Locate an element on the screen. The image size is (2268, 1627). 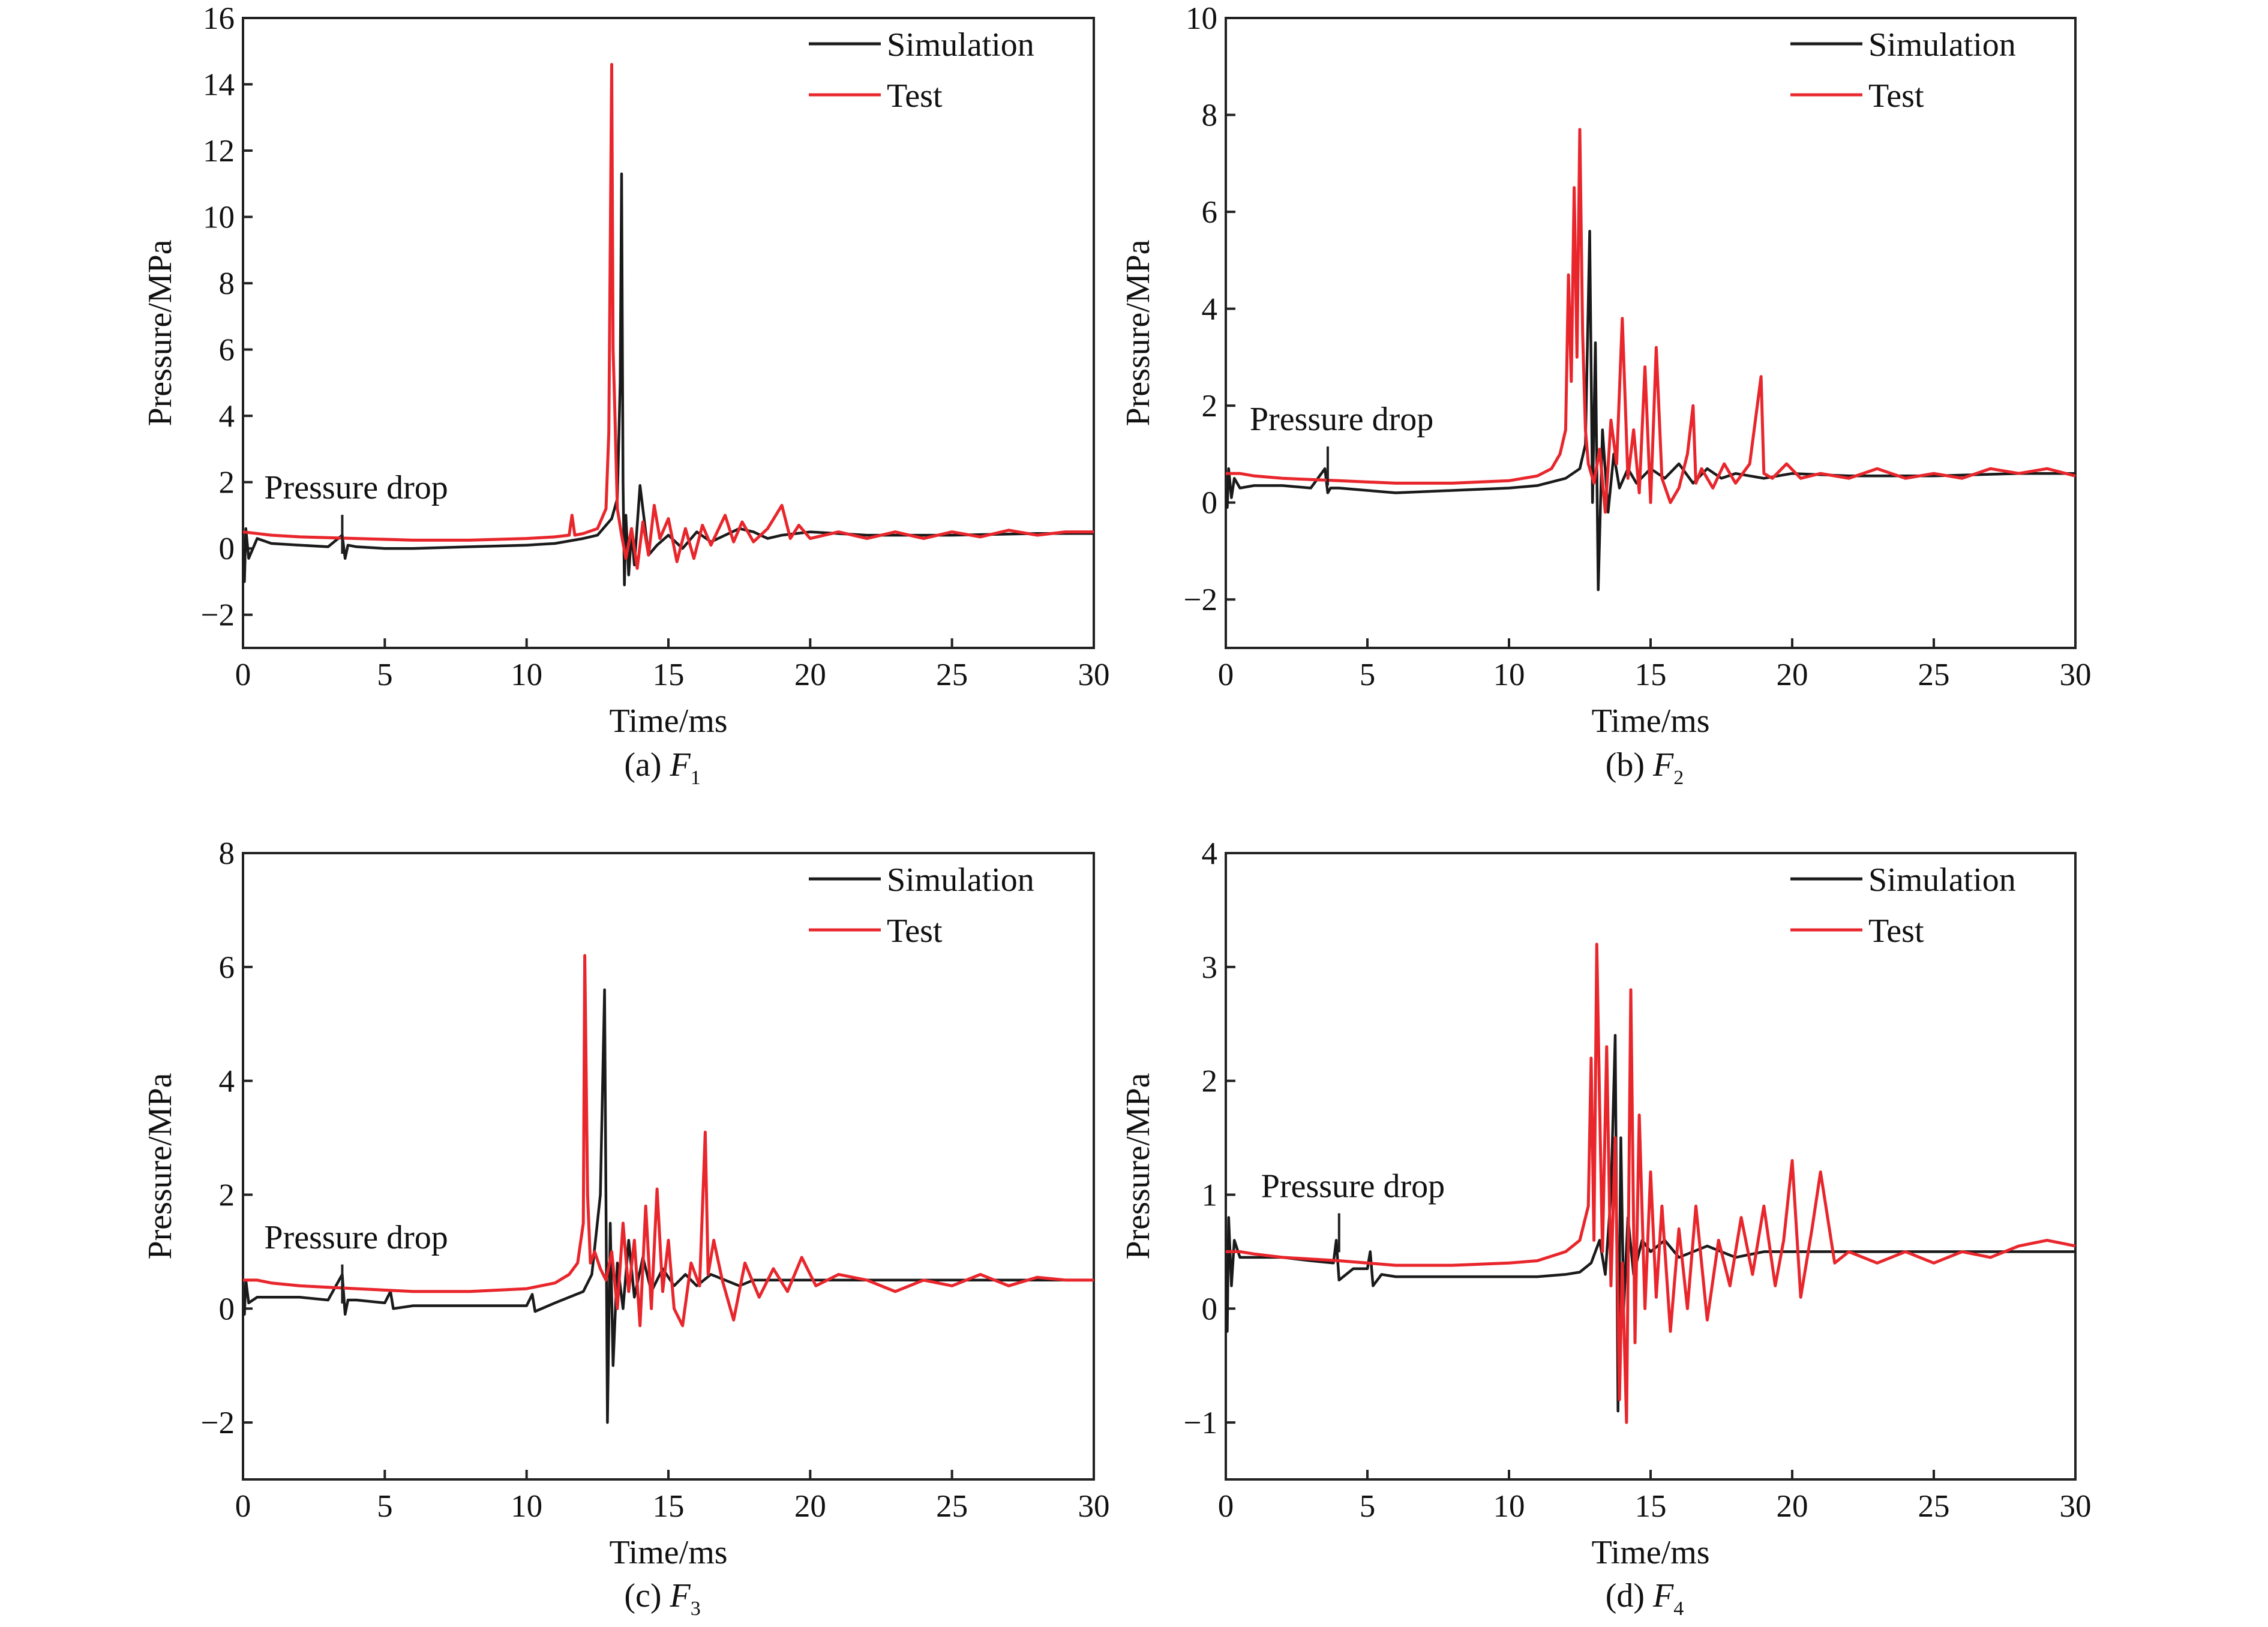
subplot-caption: (a) F1 is located at coordinates (662, 768).